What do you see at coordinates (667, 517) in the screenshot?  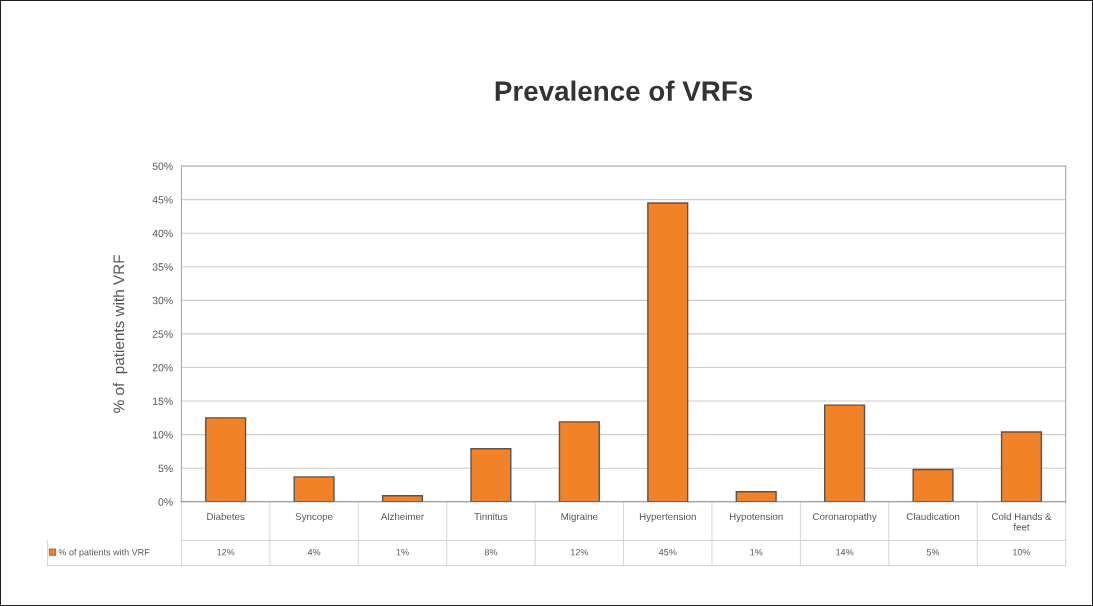 I see `x-tick-label: Hypertension` at bounding box center [667, 517].